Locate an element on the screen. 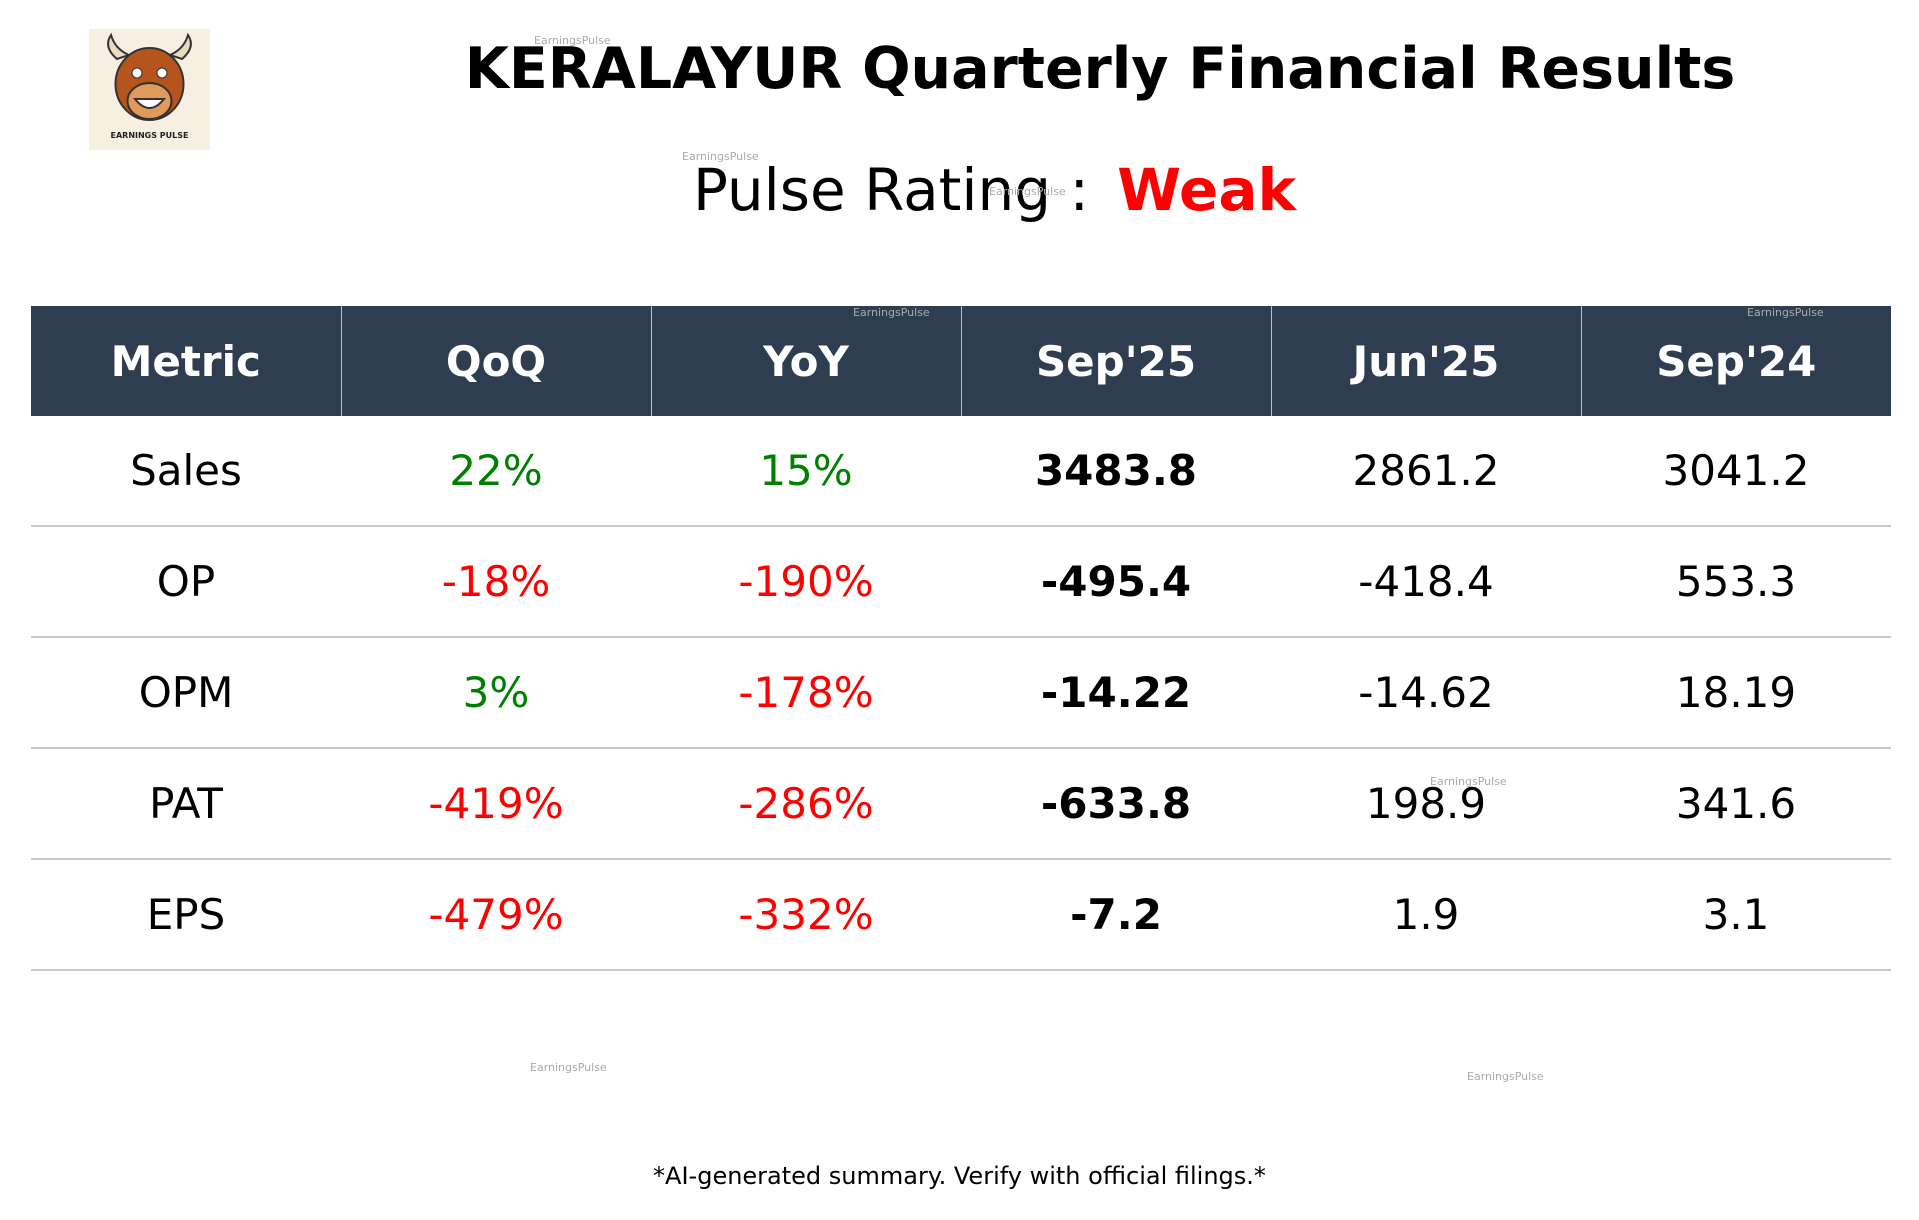  table-row: EPS -479% -332% -7.2 1.9 3.1 is located at coordinates (961, 915).